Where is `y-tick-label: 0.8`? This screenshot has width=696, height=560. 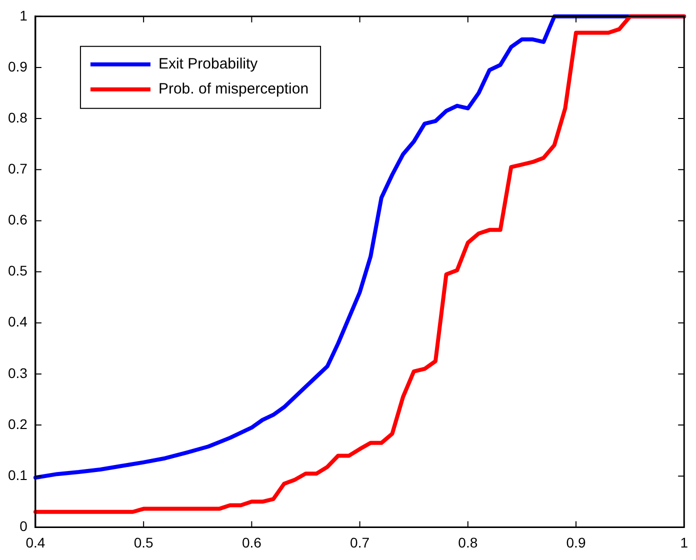 y-tick-label: 0.8 is located at coordinates (18, 117).